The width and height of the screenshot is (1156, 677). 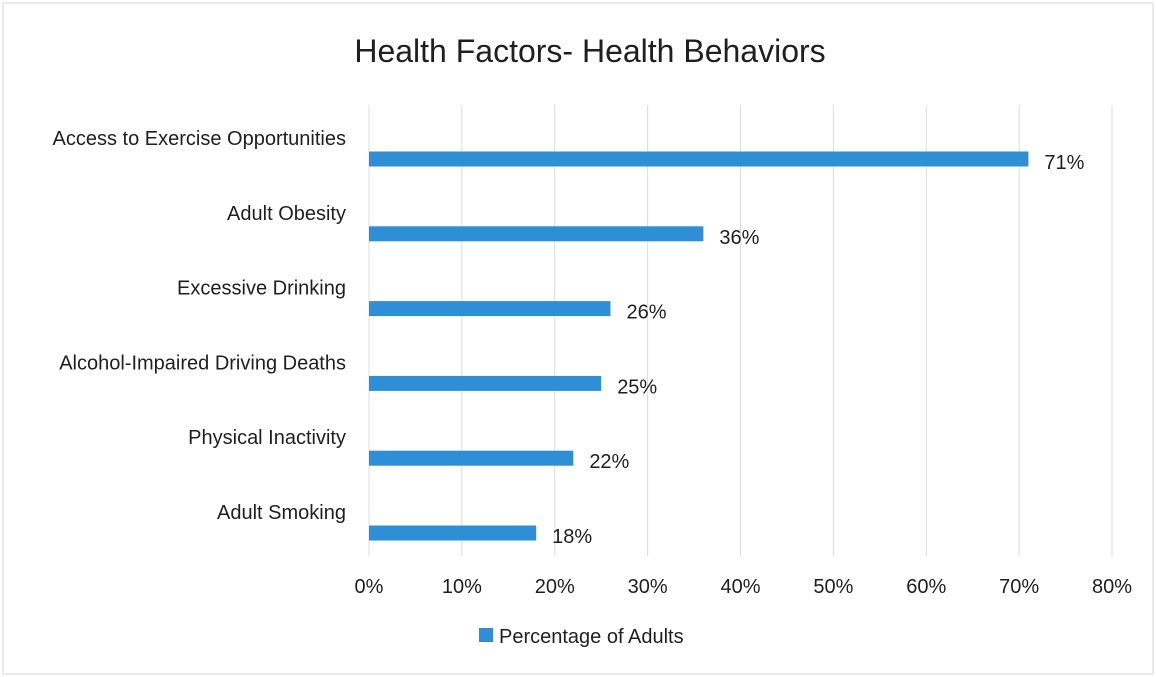 What do you see at coordinates (281, 513) in the screenshot?
I see `category-label: Adult Smoking` at bounding box center [281, 513].